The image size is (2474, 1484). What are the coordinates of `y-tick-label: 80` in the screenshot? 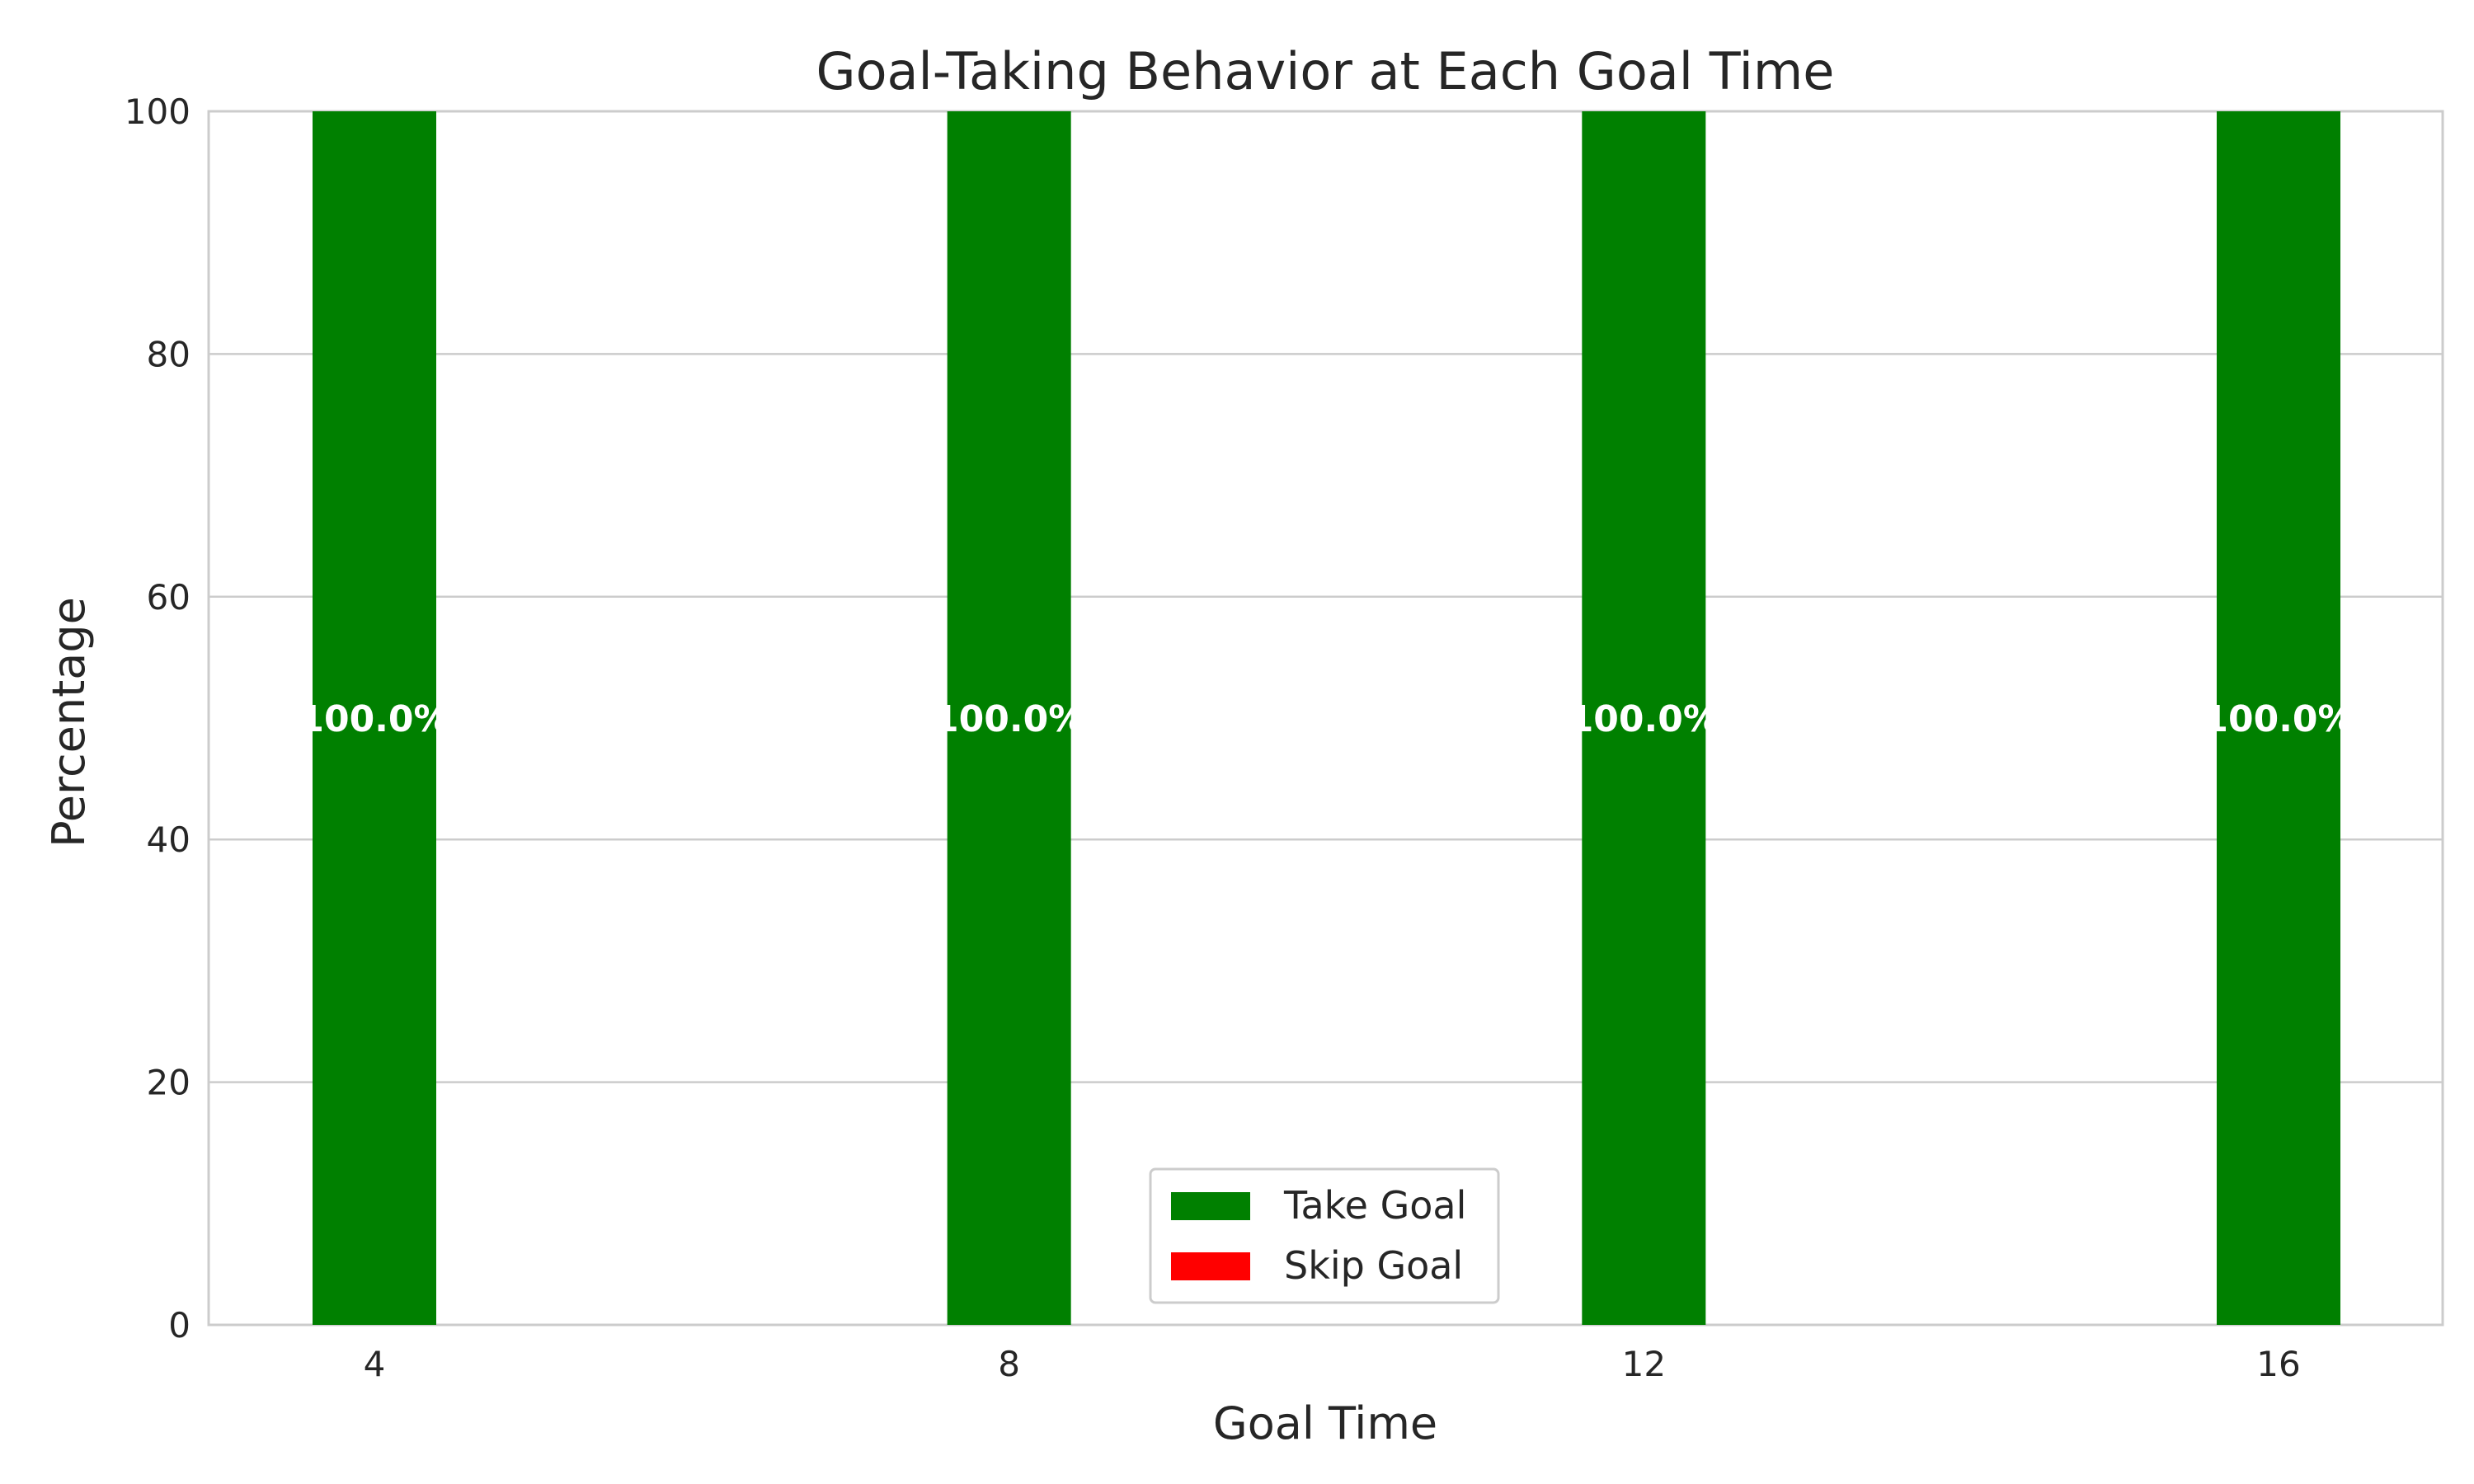 It's located at (168, 354).